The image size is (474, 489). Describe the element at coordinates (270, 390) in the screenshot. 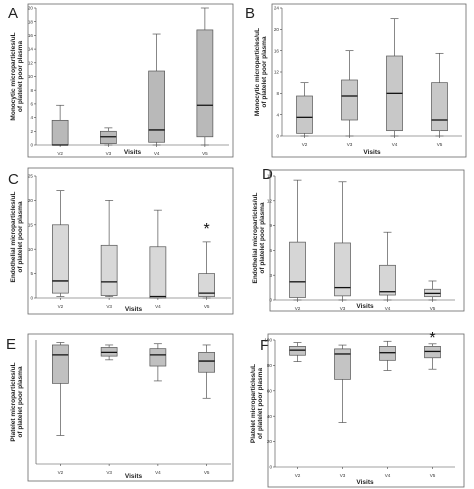

I see `y-tick-label: 60` at that location.